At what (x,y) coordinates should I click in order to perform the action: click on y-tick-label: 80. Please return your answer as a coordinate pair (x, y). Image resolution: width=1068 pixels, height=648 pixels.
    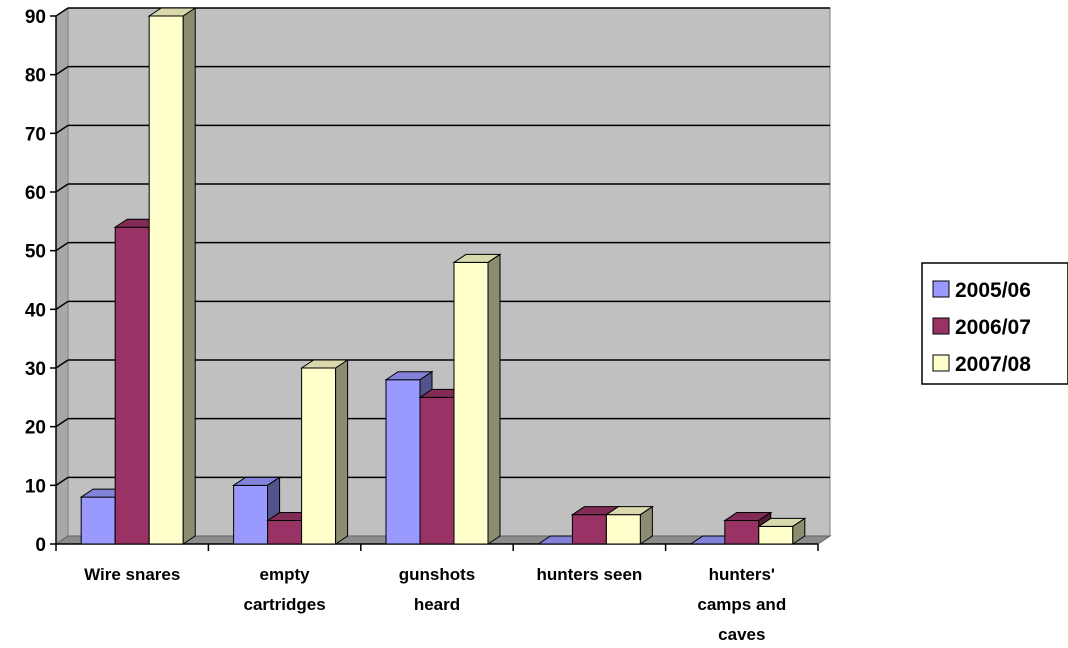
    Looking at the image, I should click on (35, 76).